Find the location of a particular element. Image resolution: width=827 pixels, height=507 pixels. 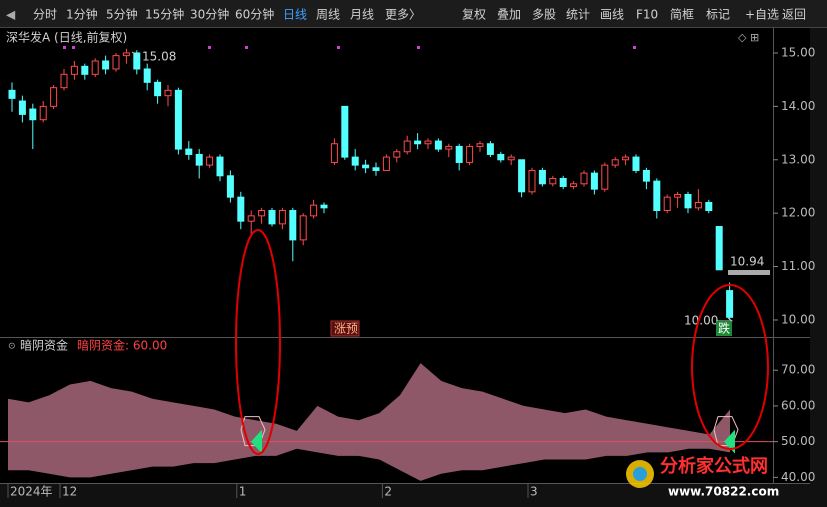

tab: 日线 is located at coordinates (295, 15).